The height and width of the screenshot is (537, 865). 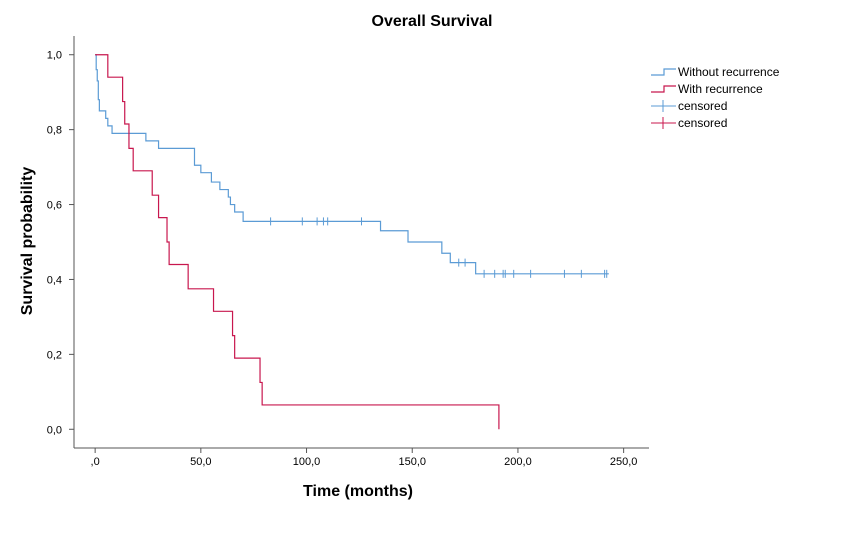 I want to click on legend-series-label: Without recurrence, so click(x=729, y=72).